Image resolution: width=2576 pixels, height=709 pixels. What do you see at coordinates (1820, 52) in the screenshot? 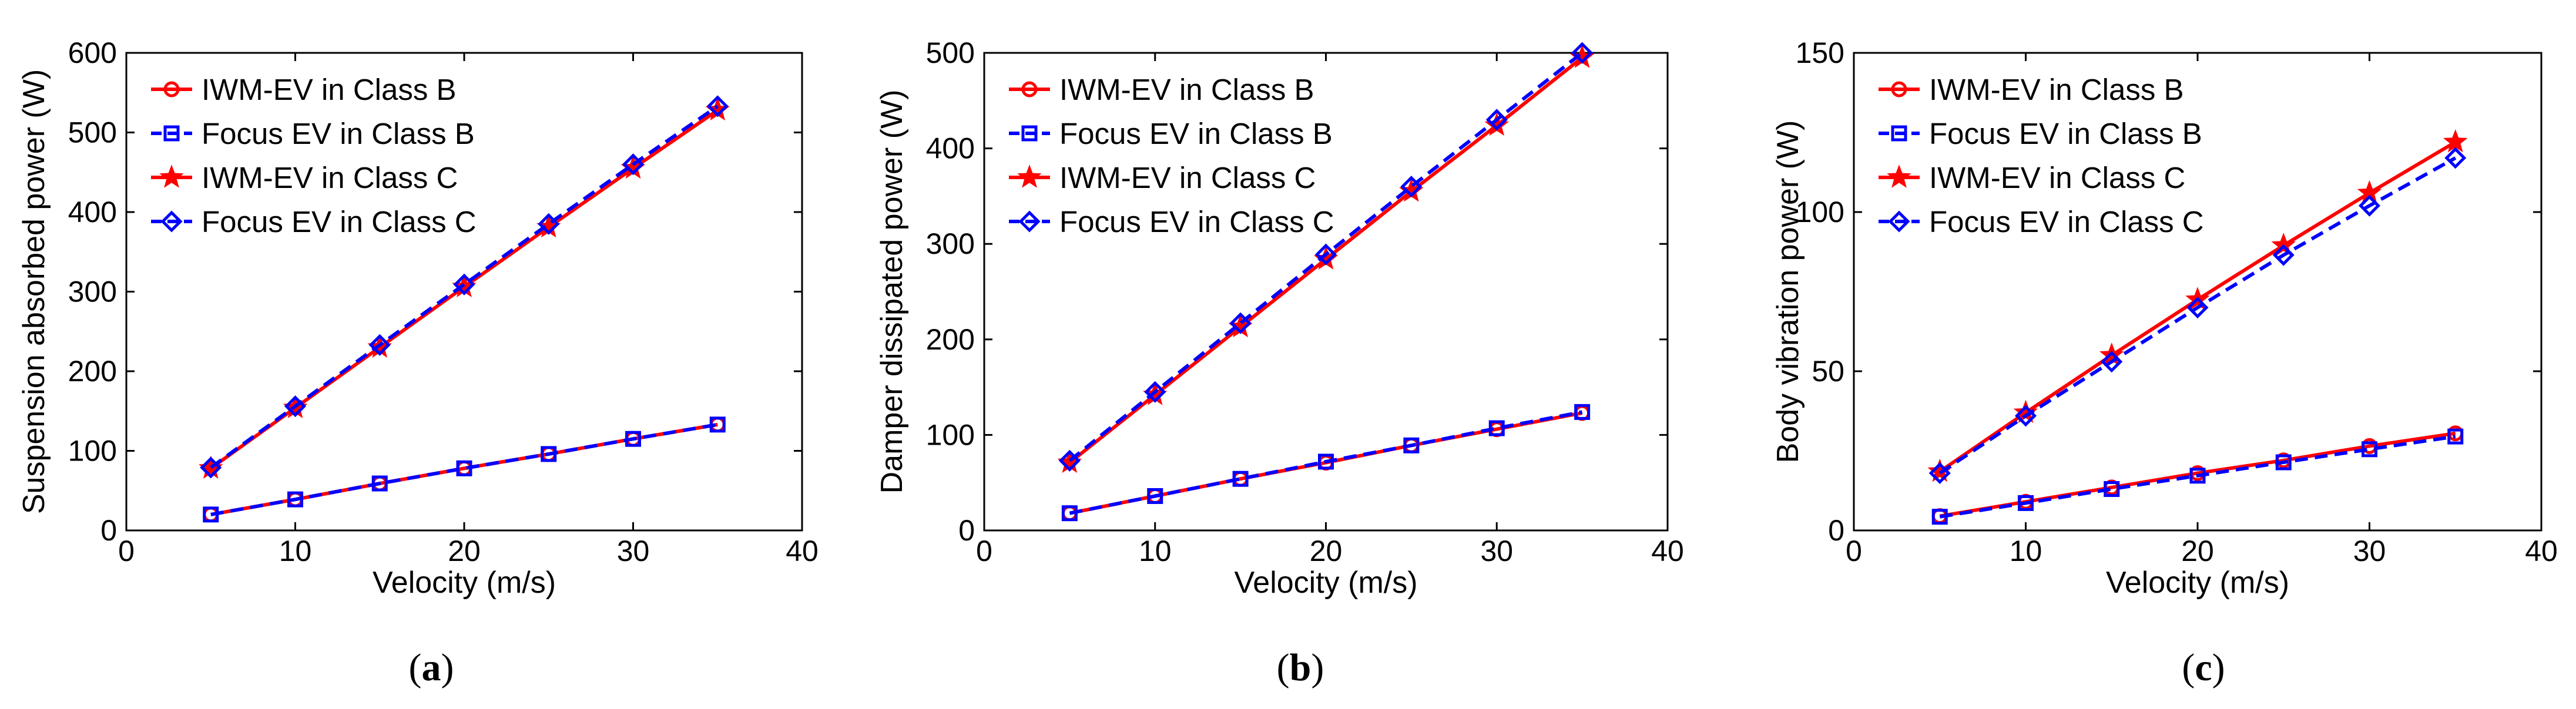
I see `y-tick-label: 150` at bounding box center [1820, 52].